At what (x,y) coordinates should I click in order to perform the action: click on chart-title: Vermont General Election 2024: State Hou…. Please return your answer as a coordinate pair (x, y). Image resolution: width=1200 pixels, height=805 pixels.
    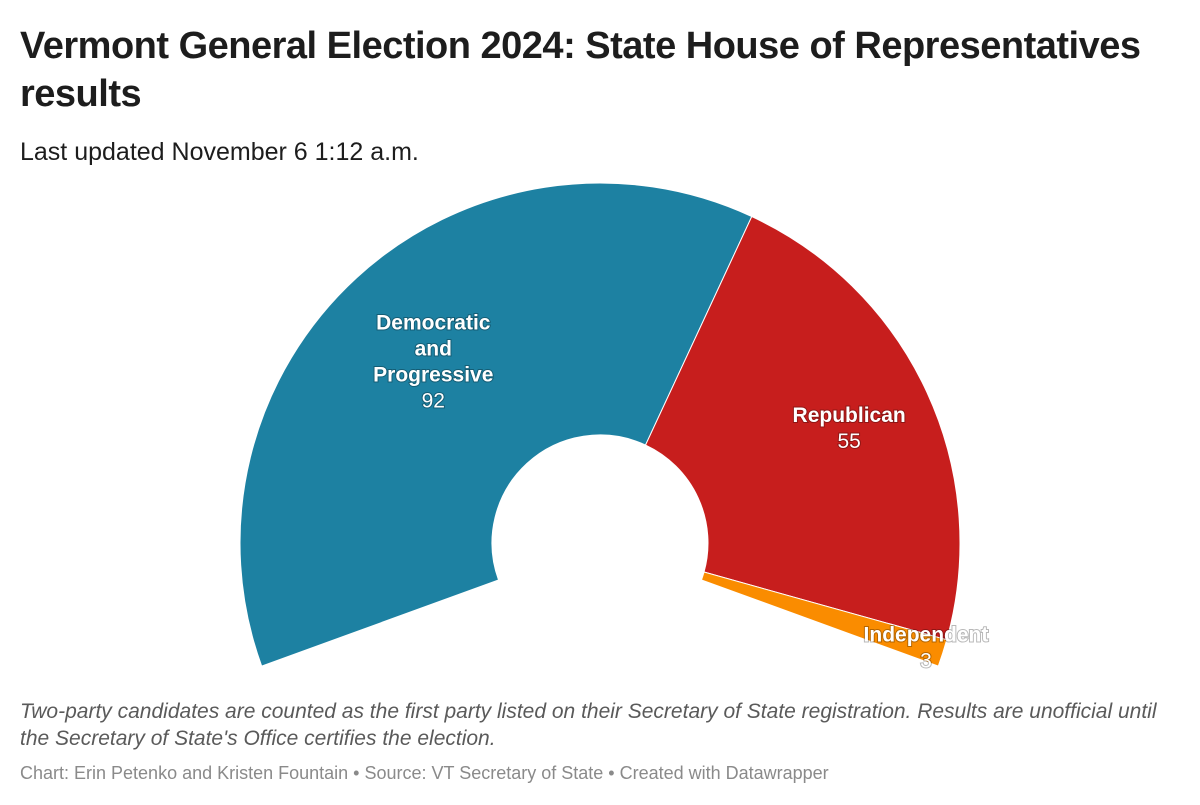
    Looking at the image, I should click on (580, 70).